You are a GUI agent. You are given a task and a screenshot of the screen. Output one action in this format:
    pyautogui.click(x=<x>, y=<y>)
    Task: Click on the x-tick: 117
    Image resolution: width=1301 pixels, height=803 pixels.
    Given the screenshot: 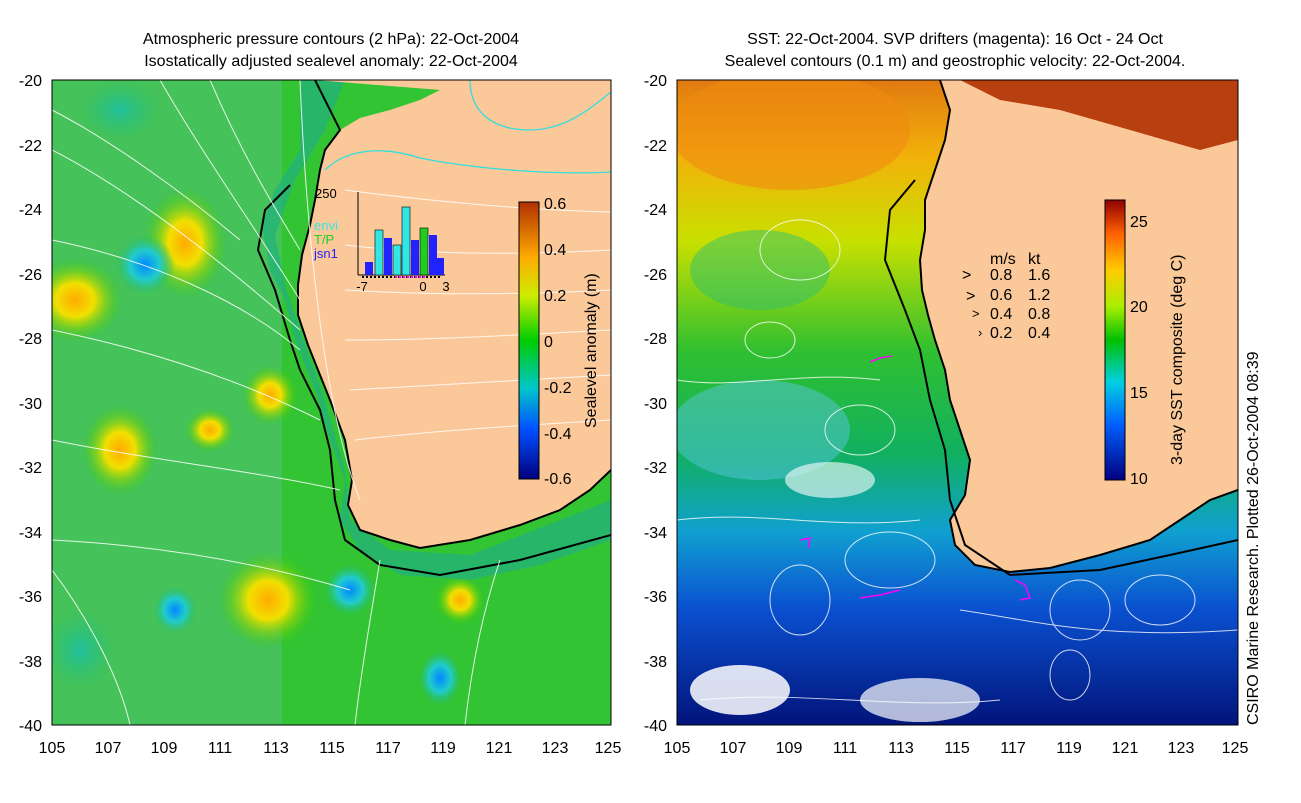 What is the action you would take?
    pyautogui.click(x=388, y=748)
    